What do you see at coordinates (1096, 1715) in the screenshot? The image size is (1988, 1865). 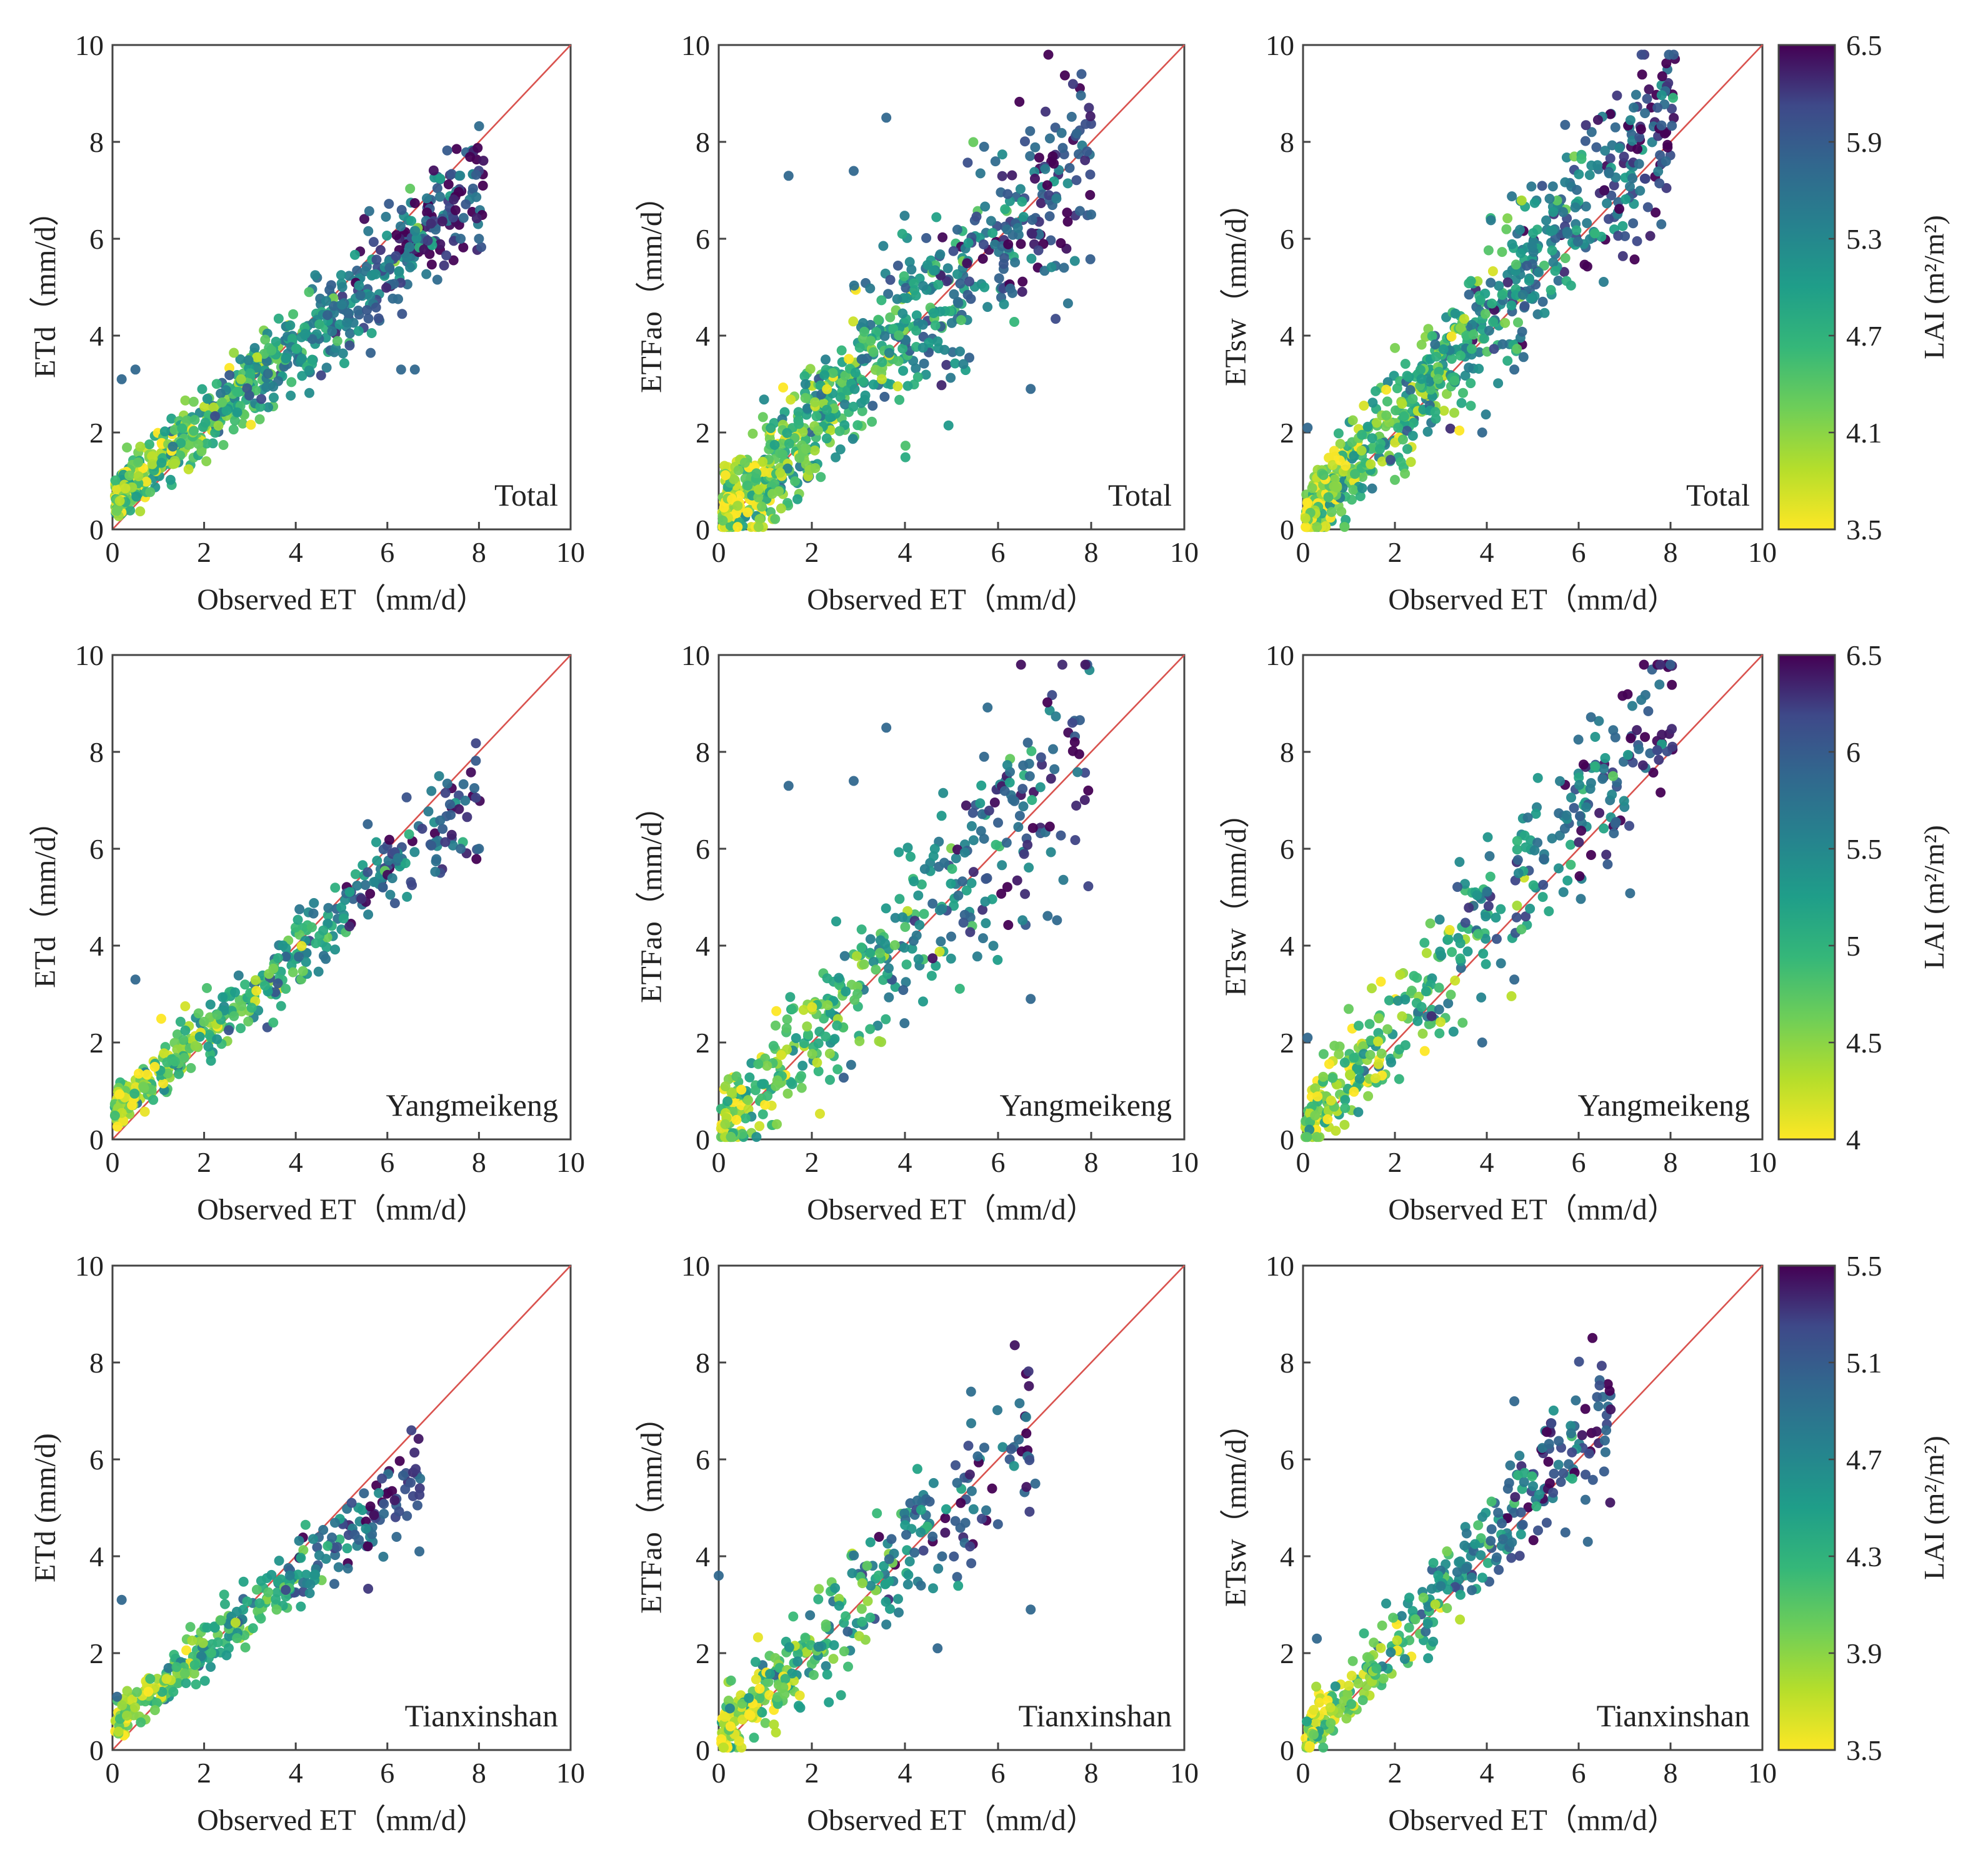 I see `site-label: Tianxinshan` at bounding box center [1096, 1715].